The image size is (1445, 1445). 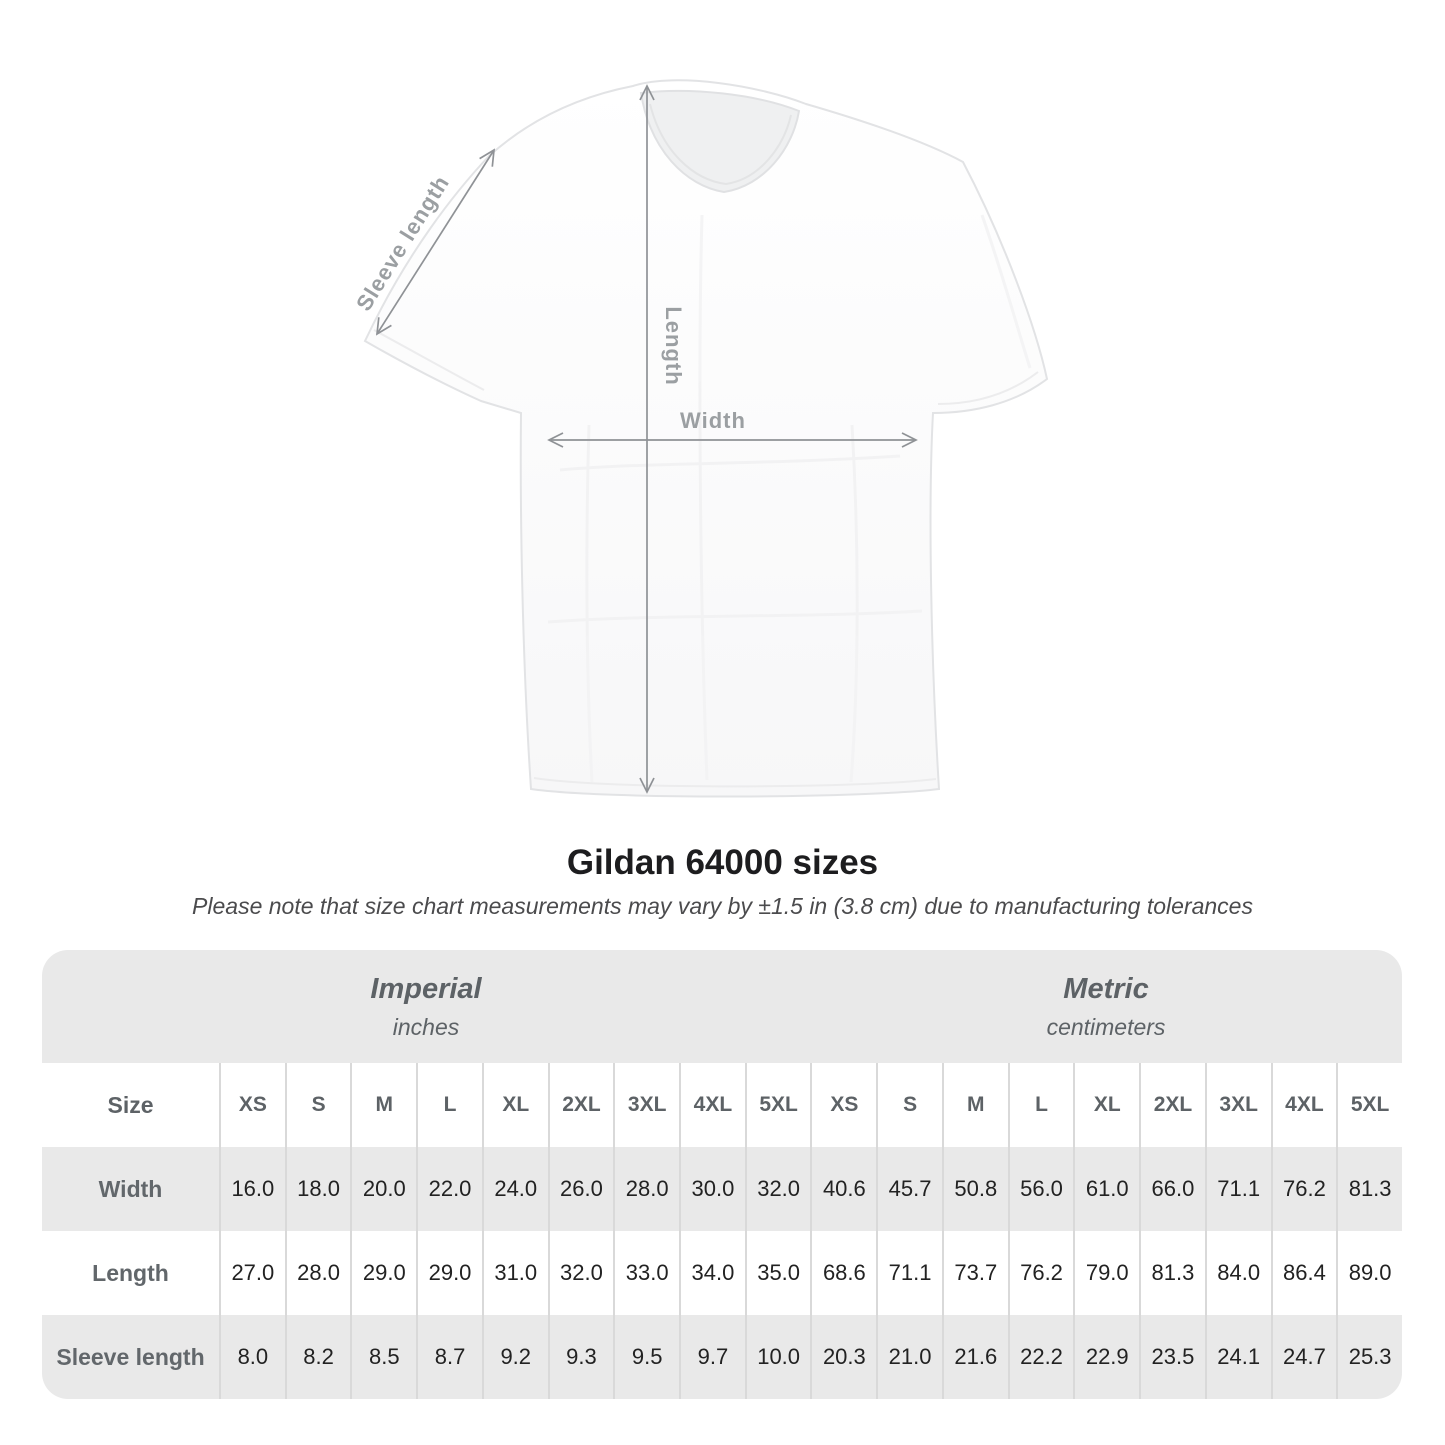 I want to click on size-header-cell-imperial: 3XL, so click(x=646, y=1105).